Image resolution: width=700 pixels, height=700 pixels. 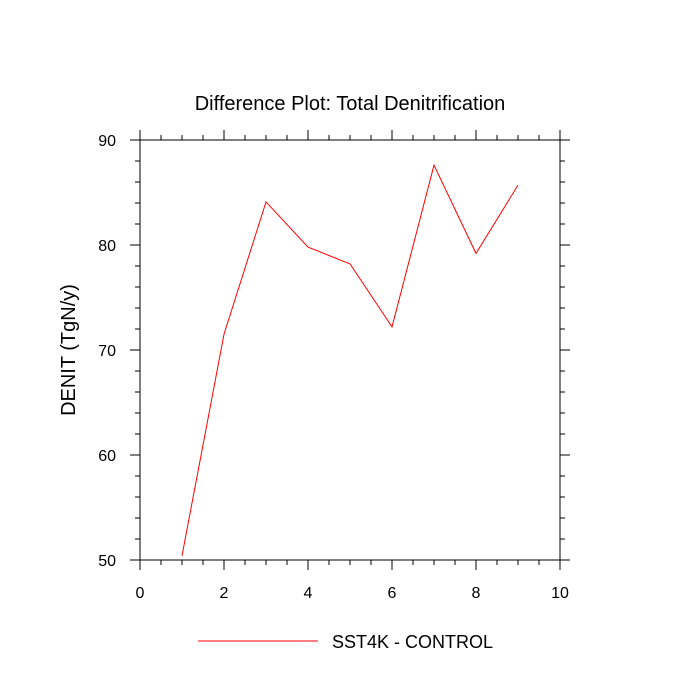 What do you see at coordinates (308, 593) in the screenshot?
I see `x-tick-label: 4` at bounding box center [308, 593].